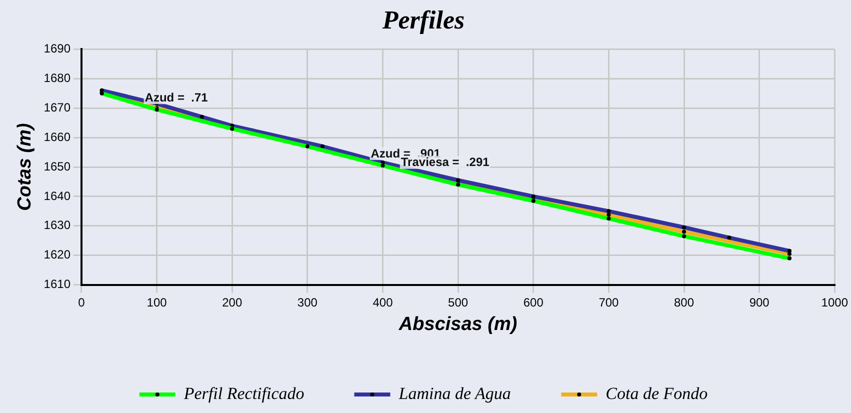  I want to click on y-tick-label: 1650, so click(57, 166).